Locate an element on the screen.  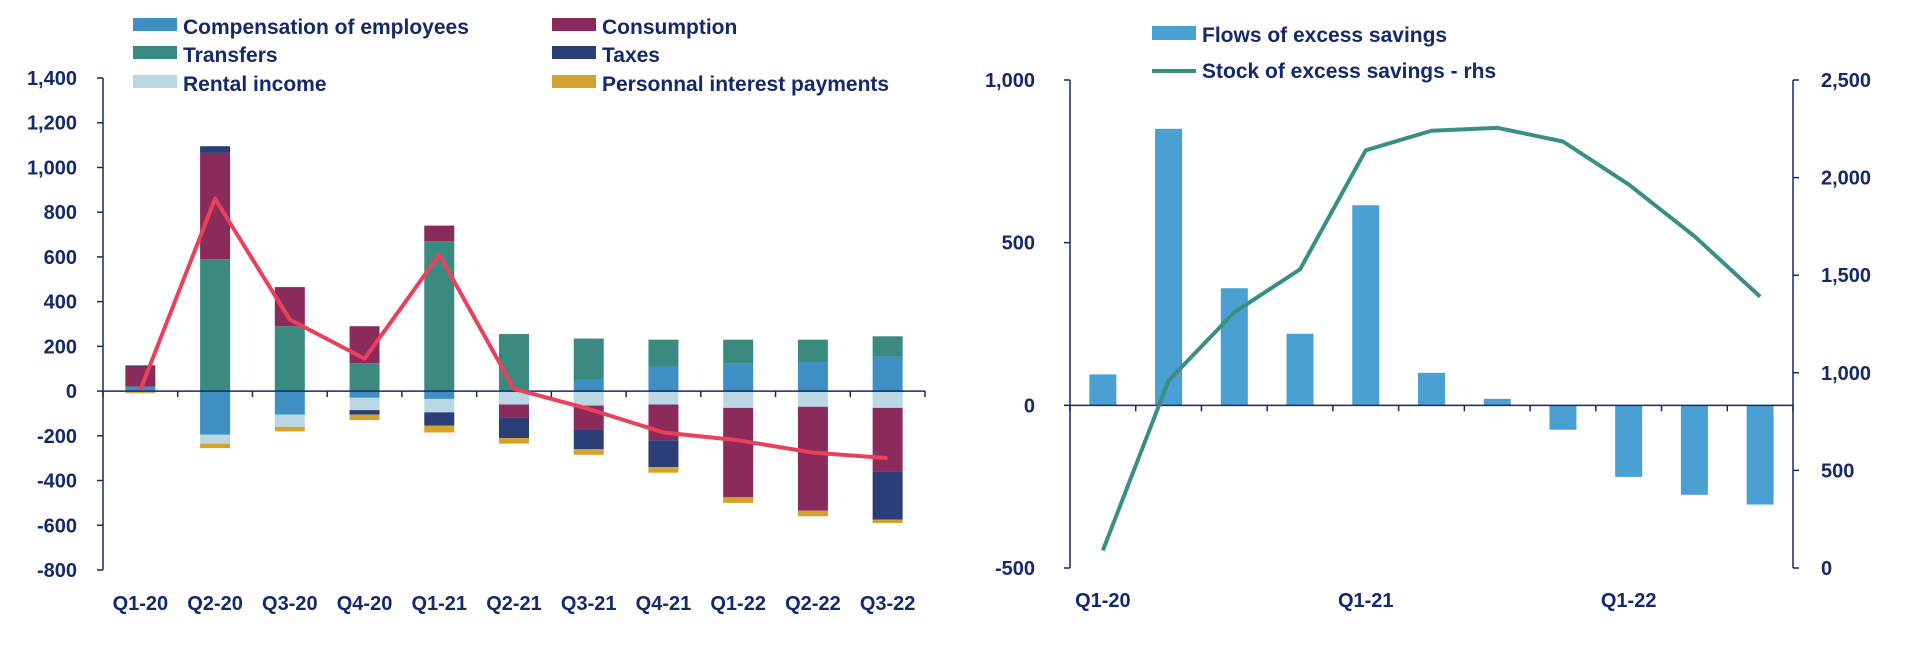
legend-label-0: Compensation of employees is located at coordinates (326, 27).